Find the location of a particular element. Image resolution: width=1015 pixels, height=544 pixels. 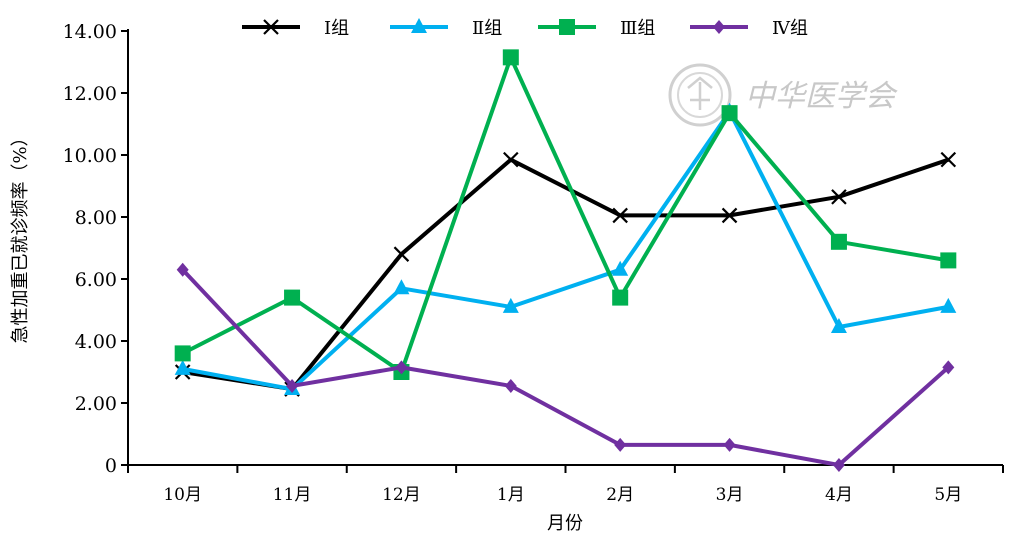

legend-label: Ⅱ组 is located at coordinates (487, 28).